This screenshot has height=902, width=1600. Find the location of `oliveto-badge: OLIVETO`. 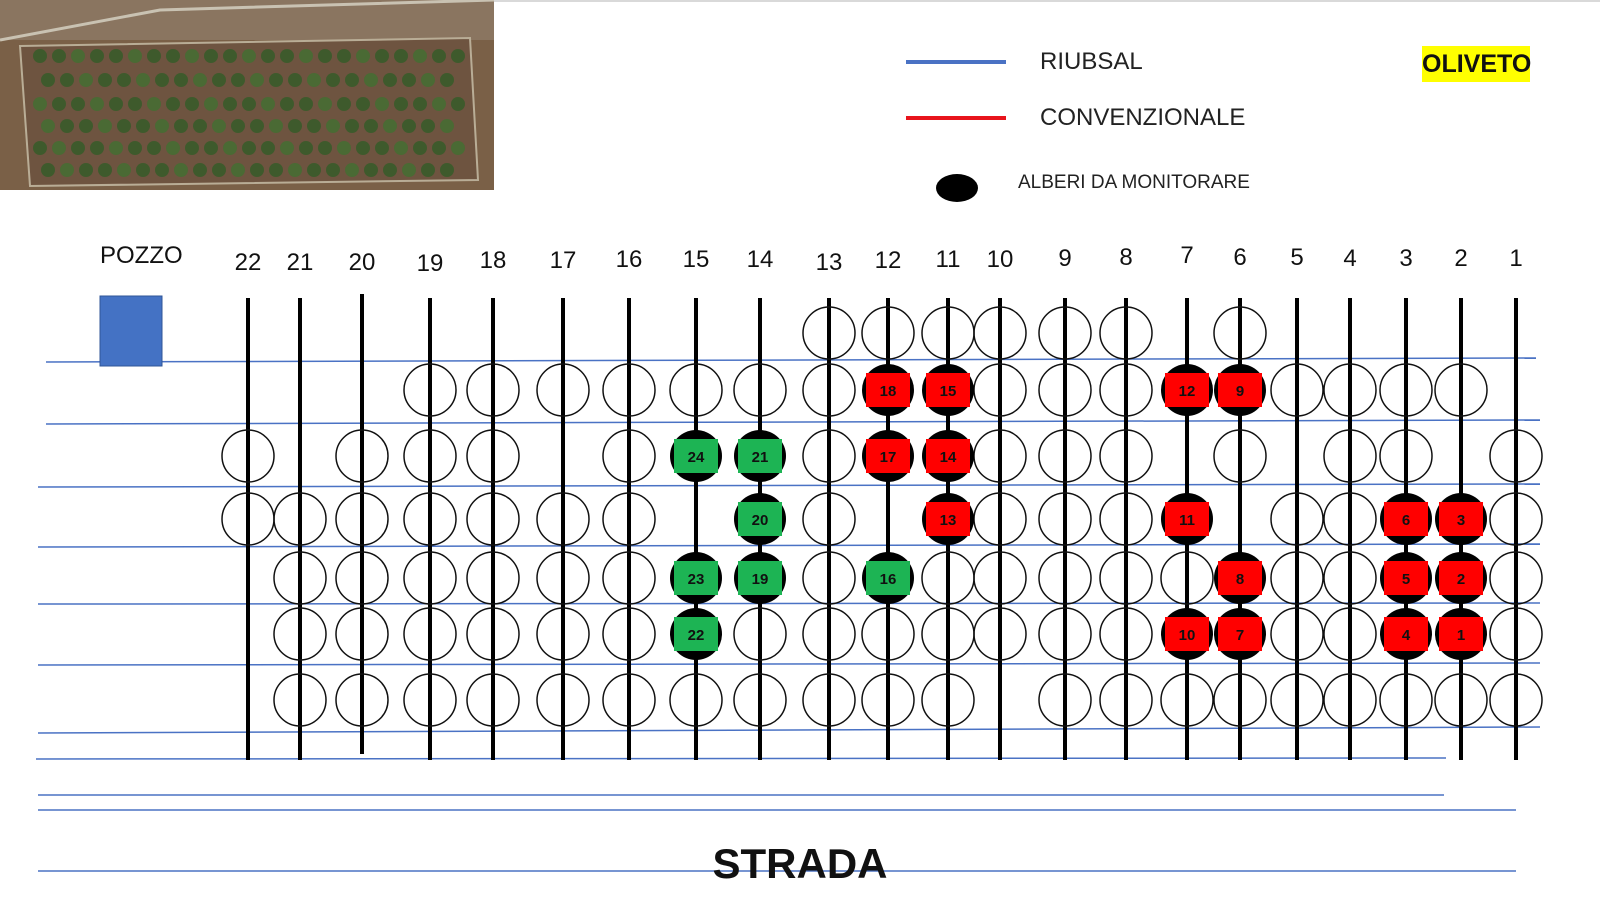

oliveto-badge: OLIVETO is located at coordinates (1476, 64).